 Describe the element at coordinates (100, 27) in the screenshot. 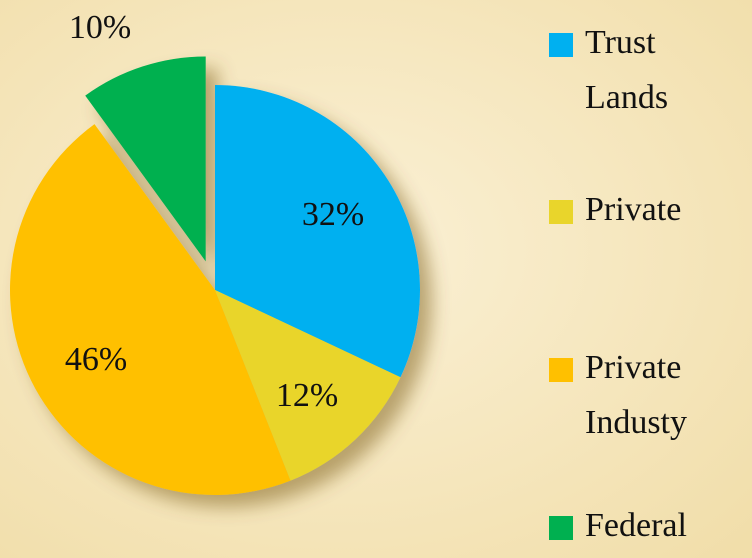

I see `data-label: 10%` at that location.